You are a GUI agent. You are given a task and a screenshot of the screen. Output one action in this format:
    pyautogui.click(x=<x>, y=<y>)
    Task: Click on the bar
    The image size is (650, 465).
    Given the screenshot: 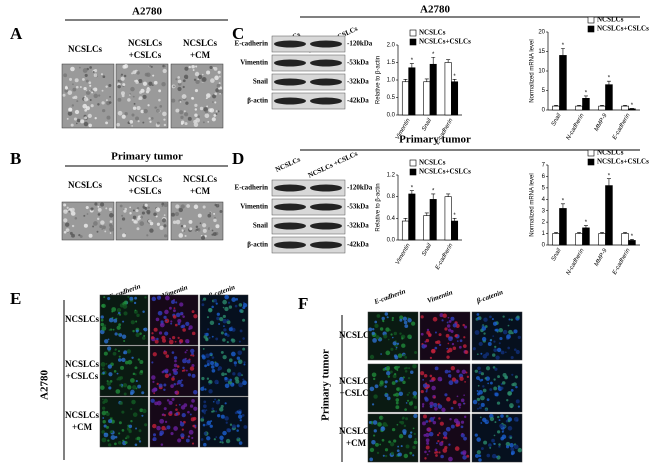 What is the action you would take?
    pyautogui.click(x=625, y=239)
    